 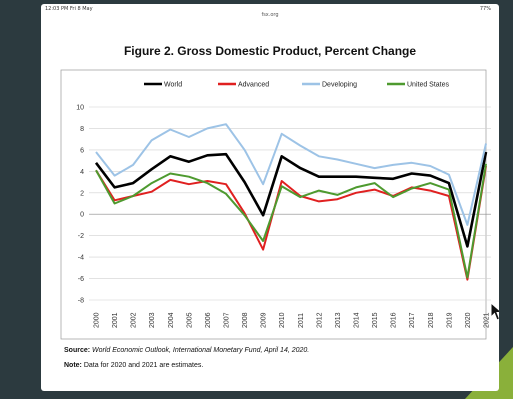 I want to click on x-tick-label: 2017, so click(x=412, y=320).